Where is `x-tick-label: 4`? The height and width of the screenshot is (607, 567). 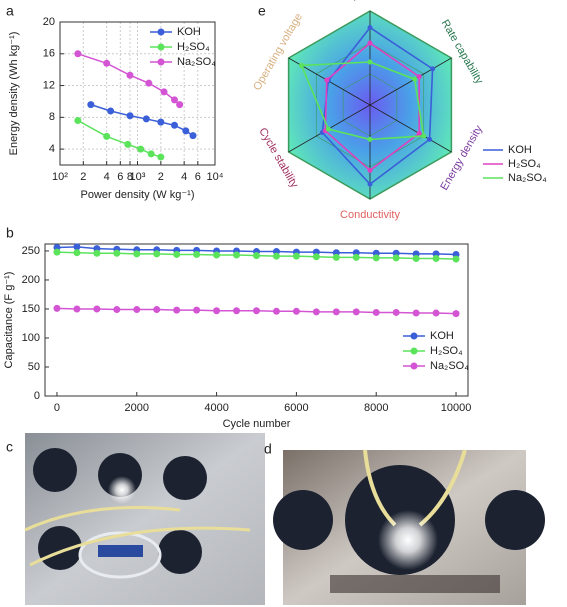 x-tick-label: 4 is located at coordinates (184, 177).